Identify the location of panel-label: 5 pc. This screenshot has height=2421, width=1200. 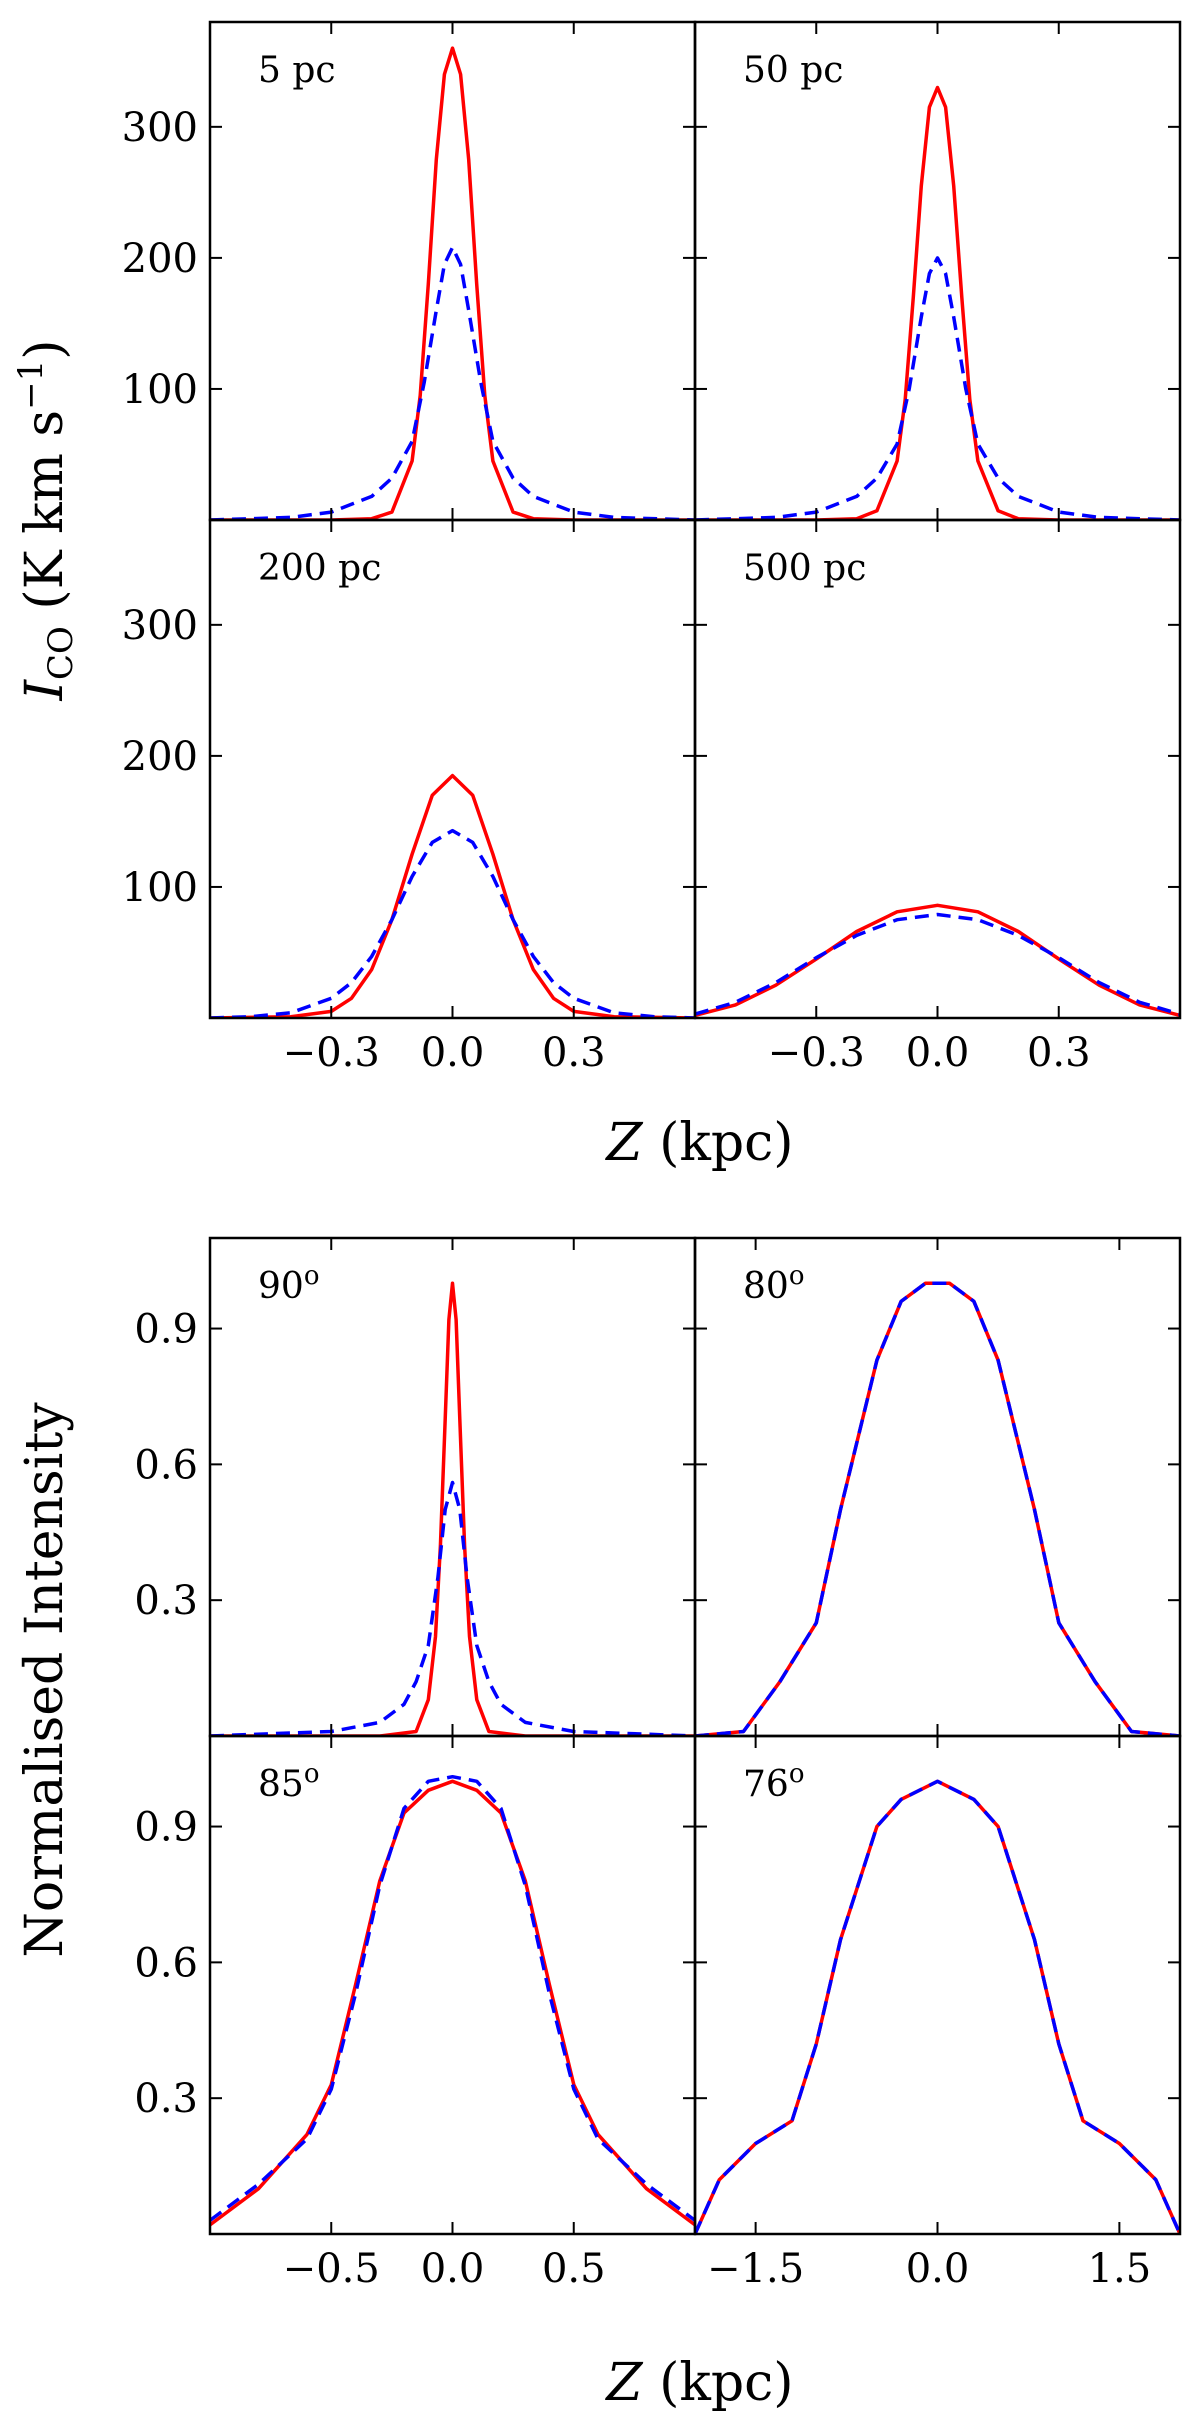
(297, 70).